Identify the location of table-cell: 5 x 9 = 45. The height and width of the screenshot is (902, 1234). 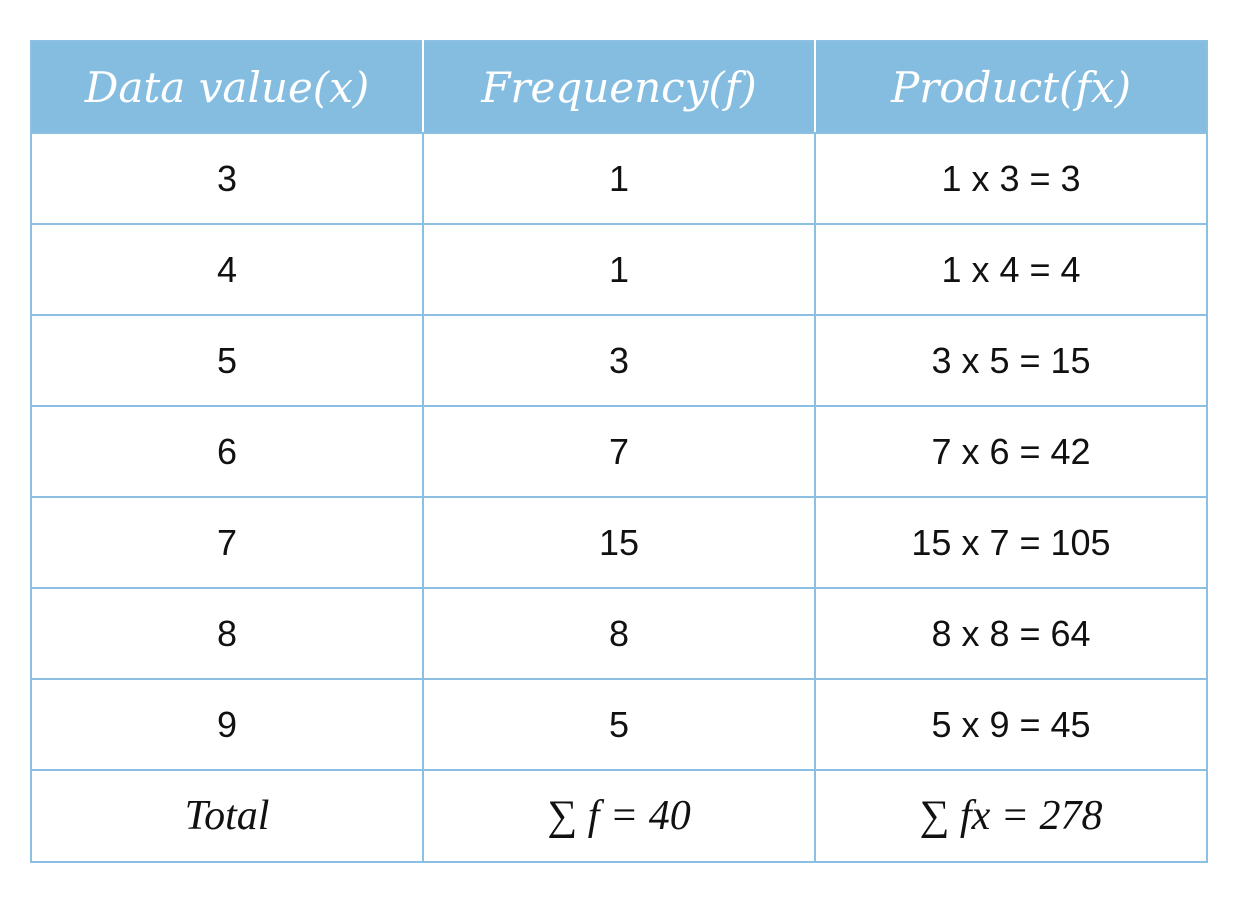
(1011, 724).